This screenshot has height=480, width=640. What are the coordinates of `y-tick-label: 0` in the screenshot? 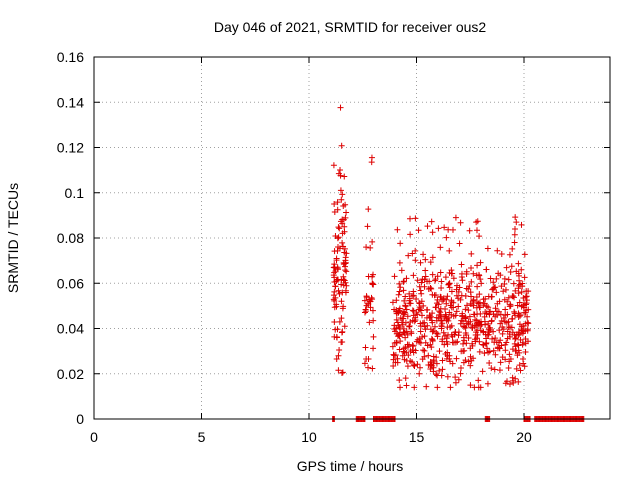 It's located at (80, 419).